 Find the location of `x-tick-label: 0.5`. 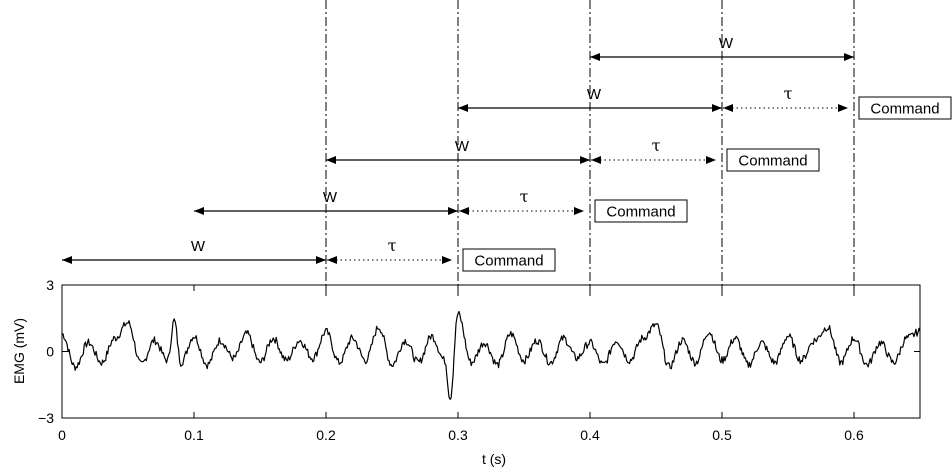

x-tick-label: 0.5 is located at coordinates (722, 435).